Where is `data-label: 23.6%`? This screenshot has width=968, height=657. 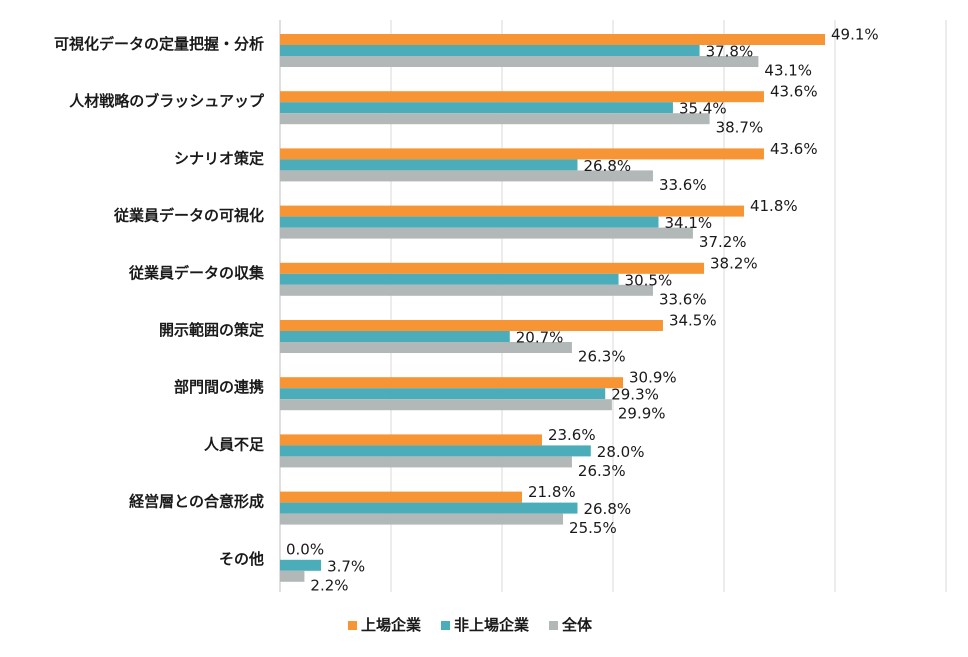 data-label: 23.6% is located at coordinates (572, 435).